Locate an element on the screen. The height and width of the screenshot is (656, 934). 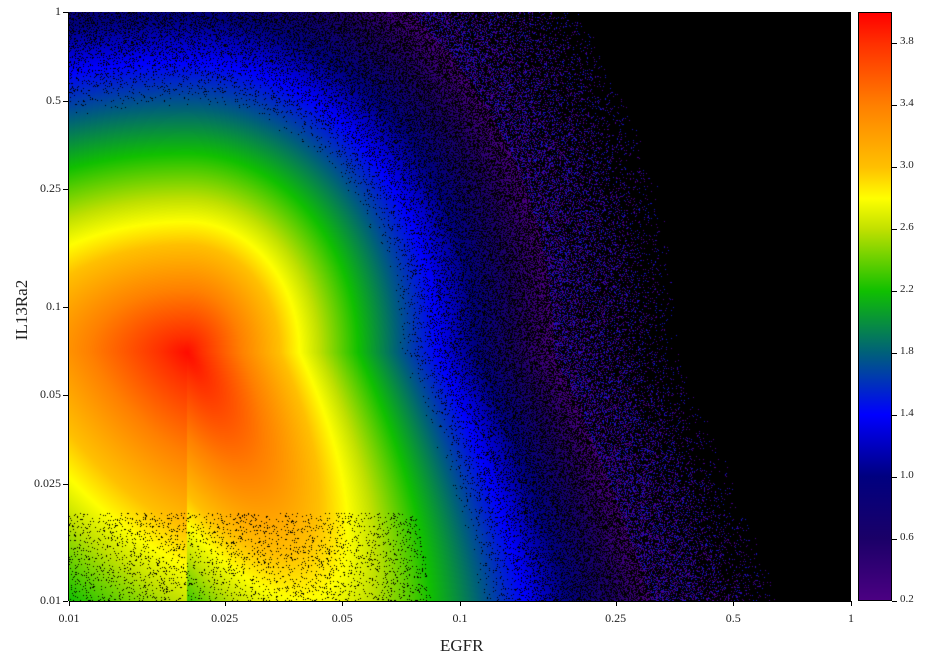
colorbar-tick-label: 0.6 is located at coordinates (907, 537).